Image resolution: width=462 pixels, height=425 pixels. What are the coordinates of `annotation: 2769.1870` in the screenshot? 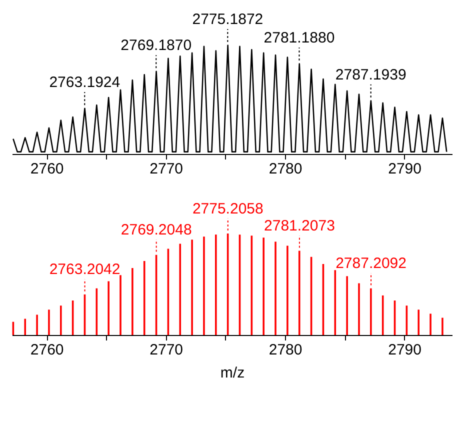 It's located at (156, 45).